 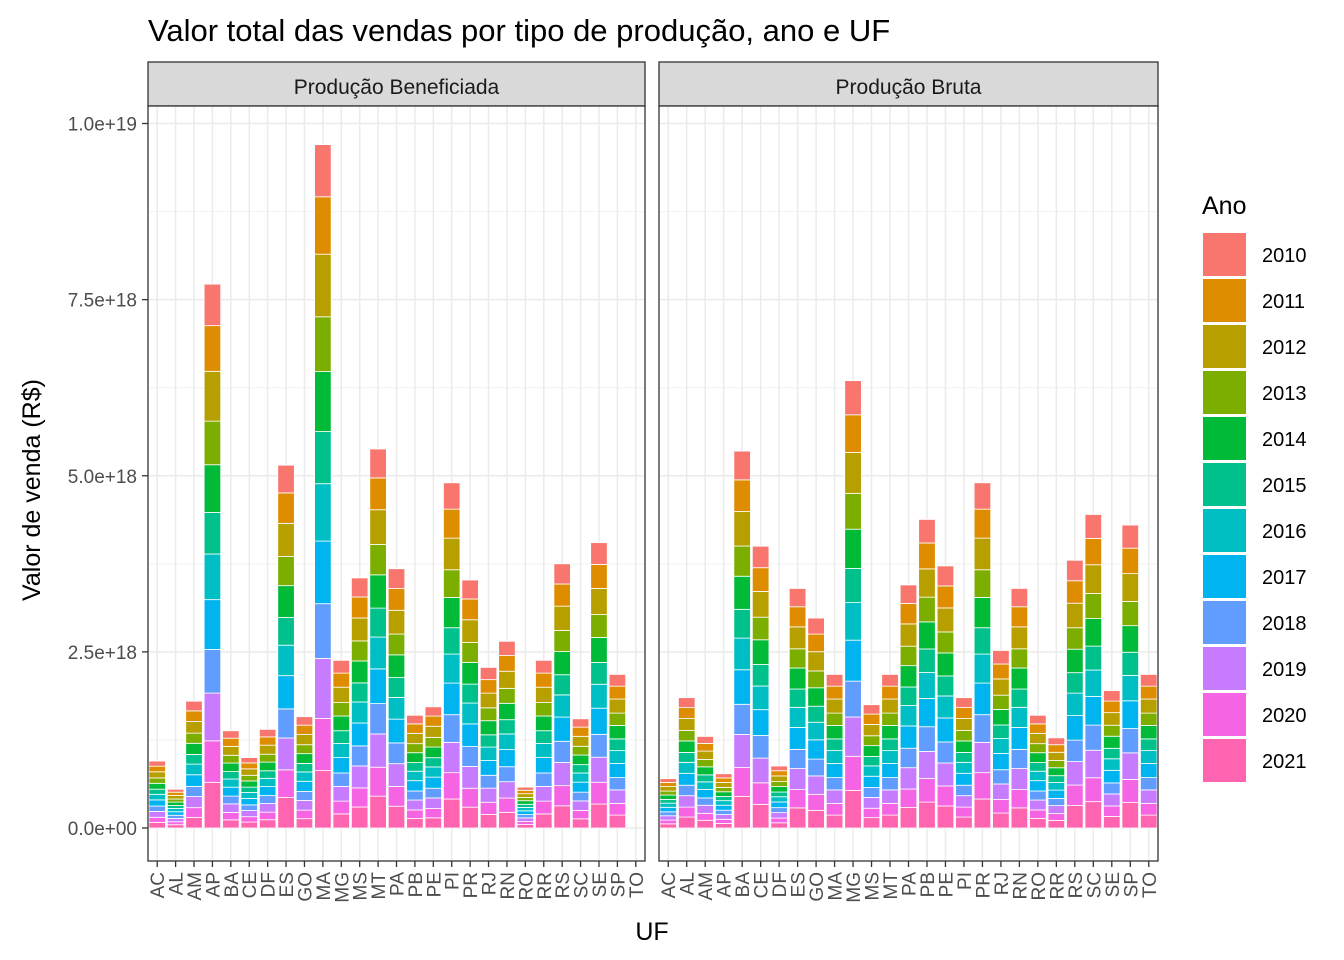 I want to click on x-tick-label: GO, so click(x=817, y=887).